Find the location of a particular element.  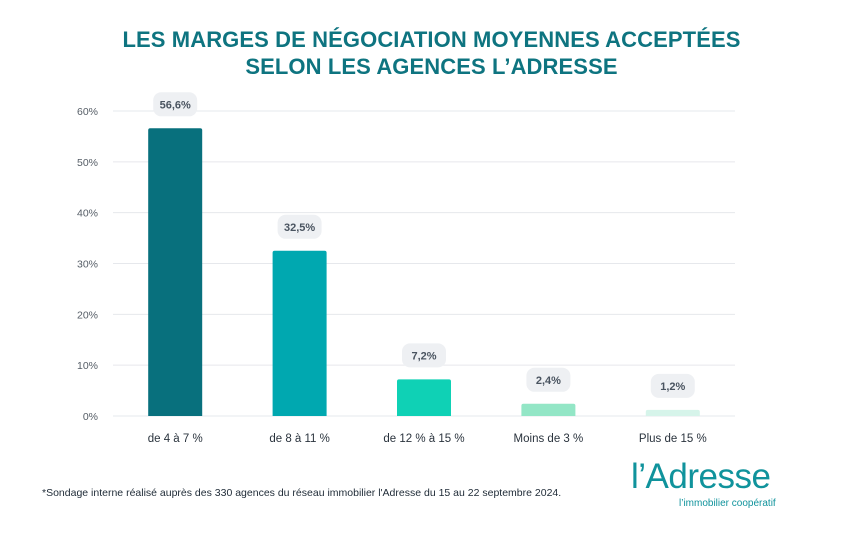

x-tick-label: de 12 % à 15 % is located at coordinates (423, 439).